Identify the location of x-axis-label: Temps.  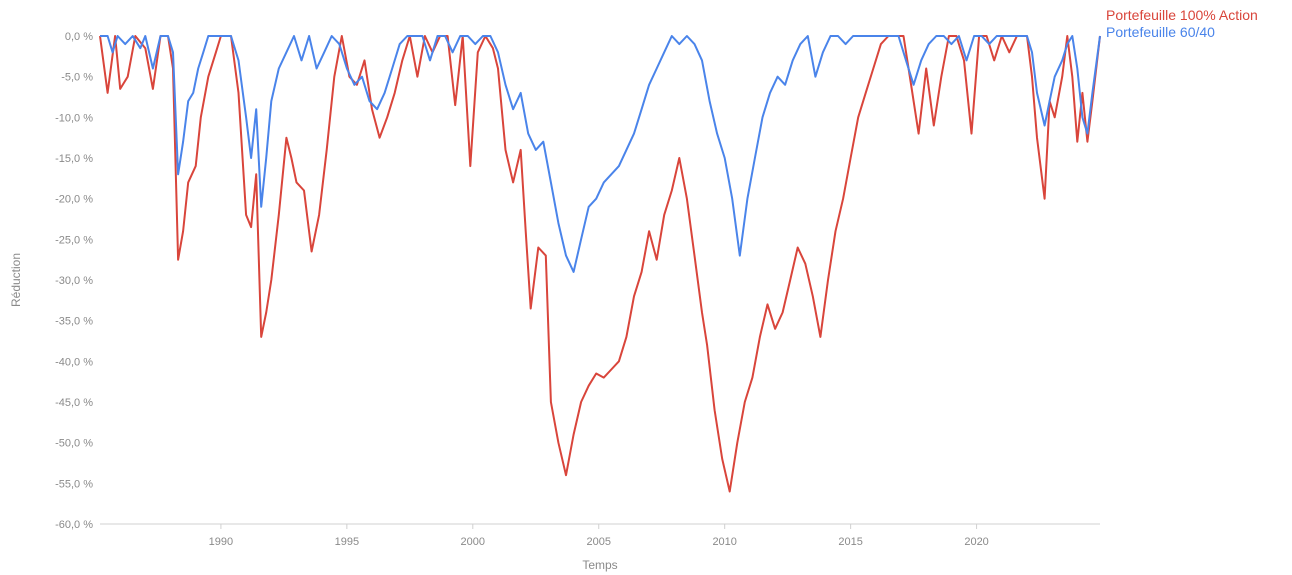
(599, 565).